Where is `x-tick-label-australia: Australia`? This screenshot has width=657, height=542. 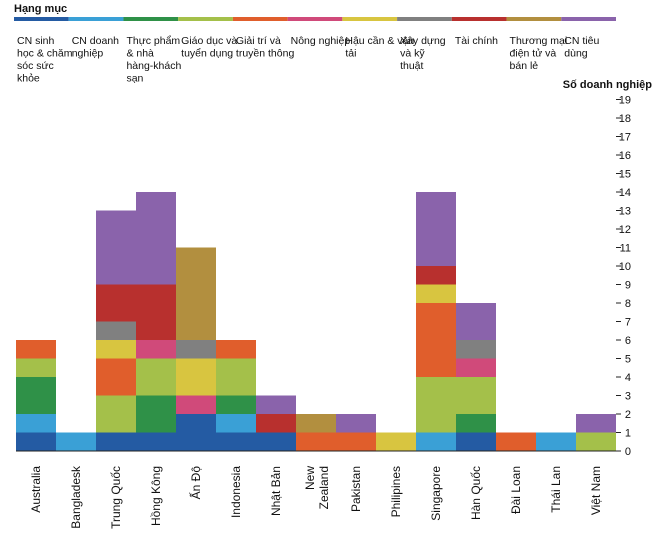 x-tick-label-australia: Australia is located at coordinates (36, 489).